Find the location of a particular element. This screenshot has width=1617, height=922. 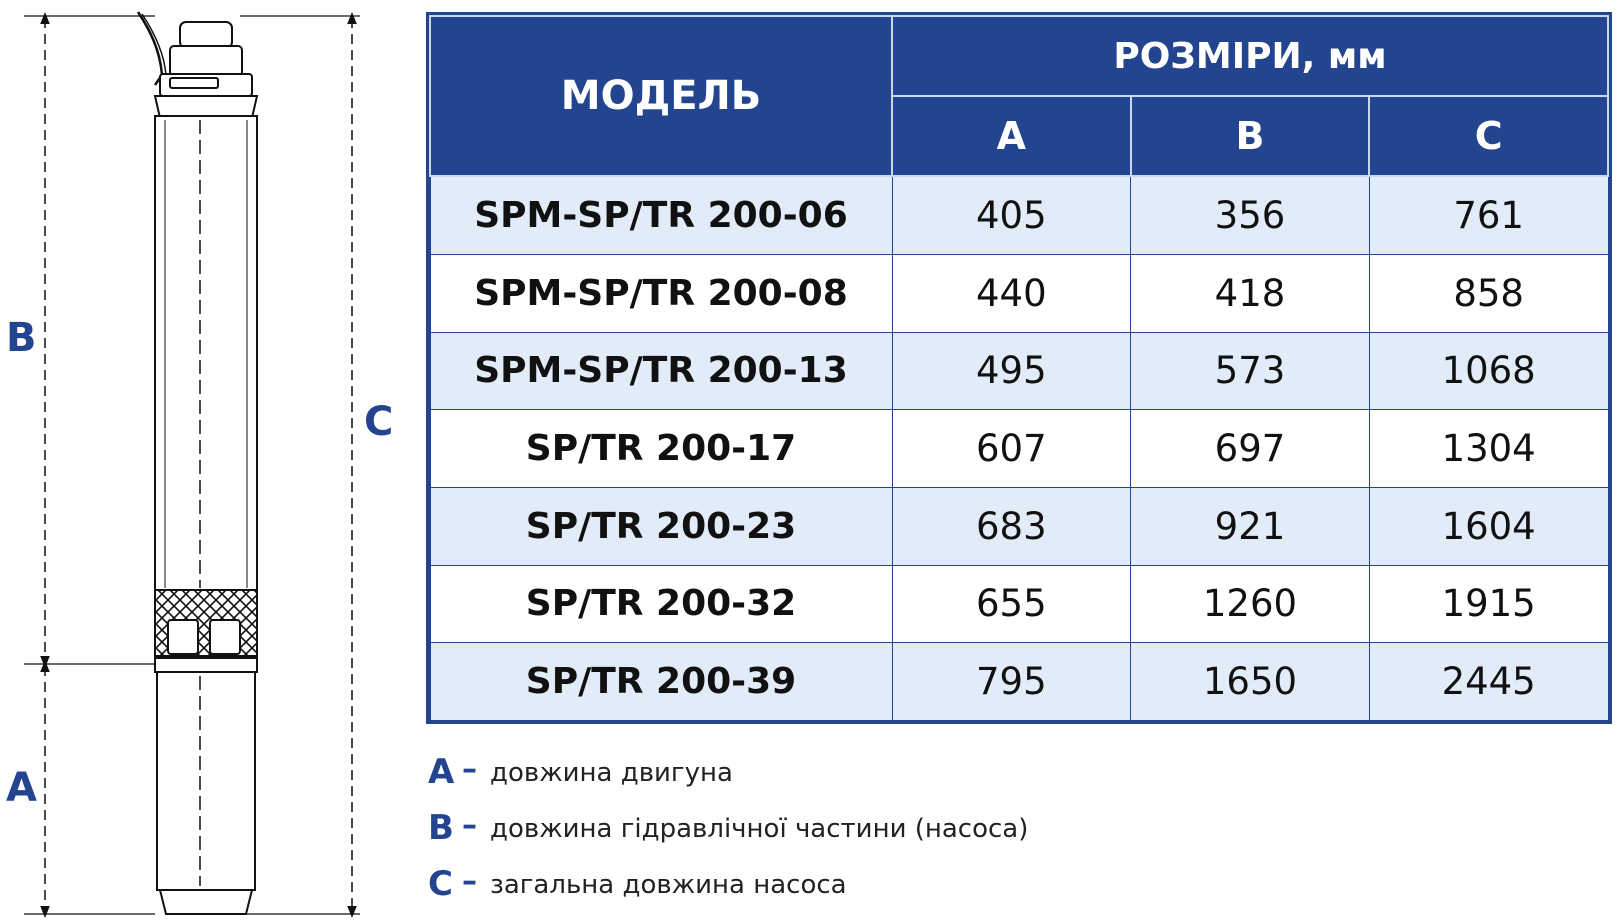

legend-text: загальна довжина насоса is located at coordinates (668, 885).